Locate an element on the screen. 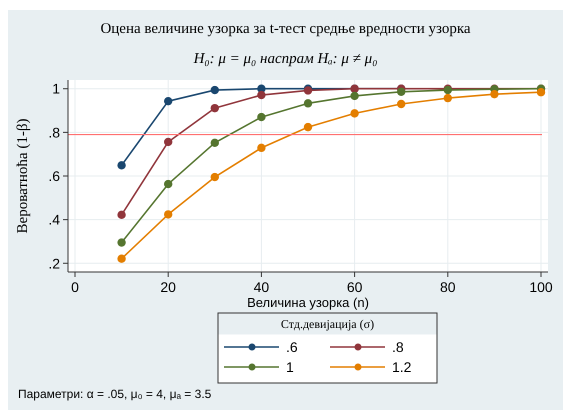  x-tick-label: 60 is located at coordinates (354, 287).